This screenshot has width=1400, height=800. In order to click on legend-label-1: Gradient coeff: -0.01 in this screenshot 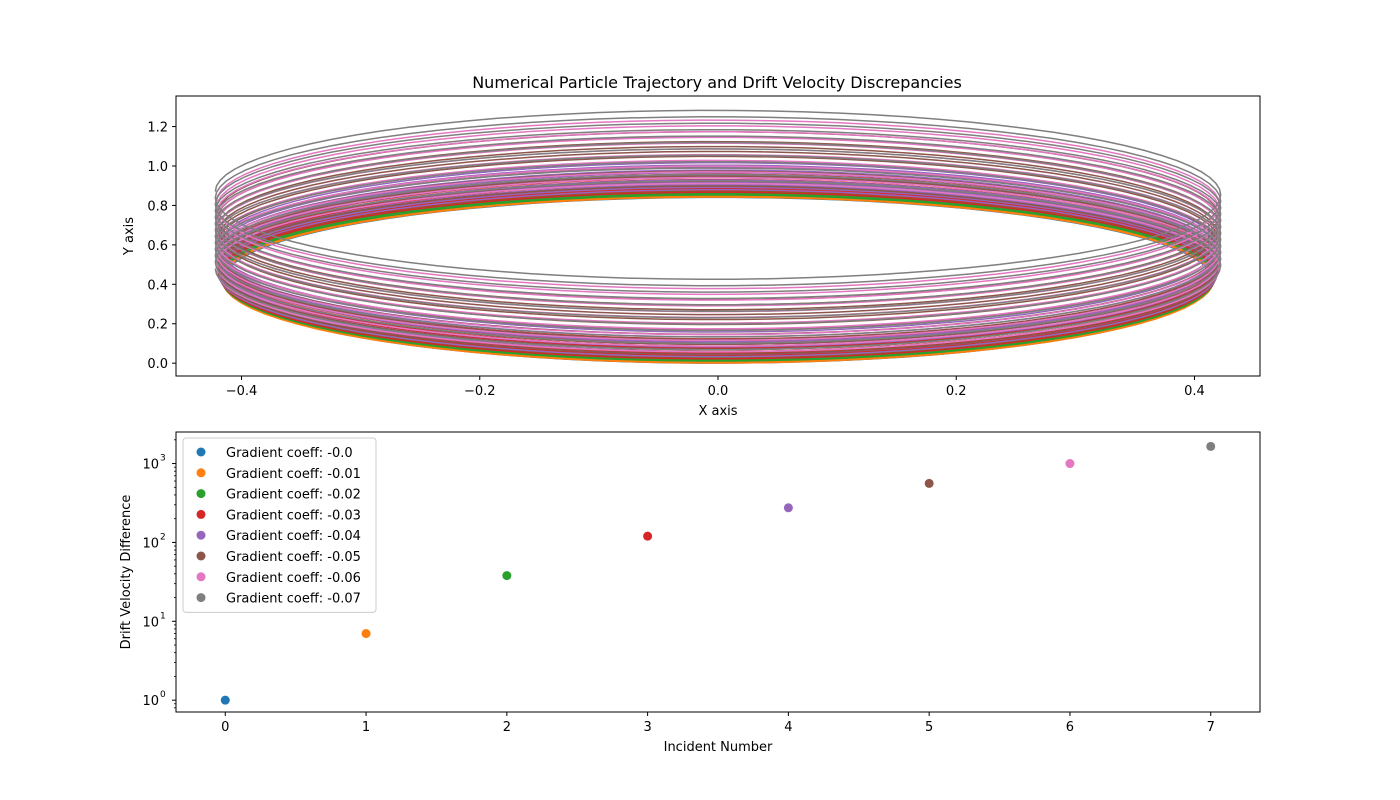, I will do `click(293, 474)`.